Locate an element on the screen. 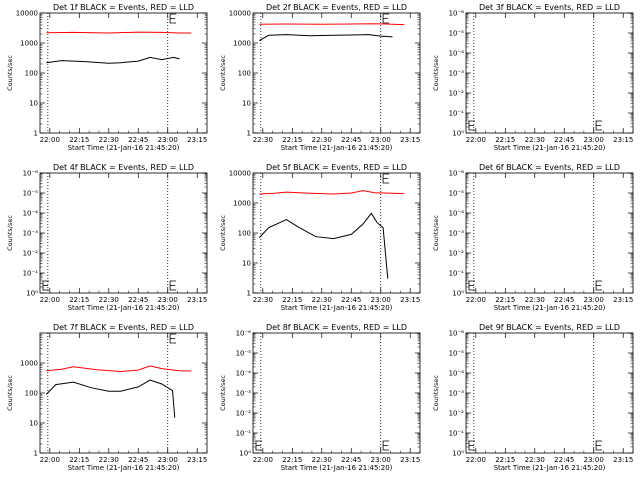 The image size is (640, 480). chart-title: Det 6f BLACK = Events, RED = LLD is located at coordinates (549, 167).